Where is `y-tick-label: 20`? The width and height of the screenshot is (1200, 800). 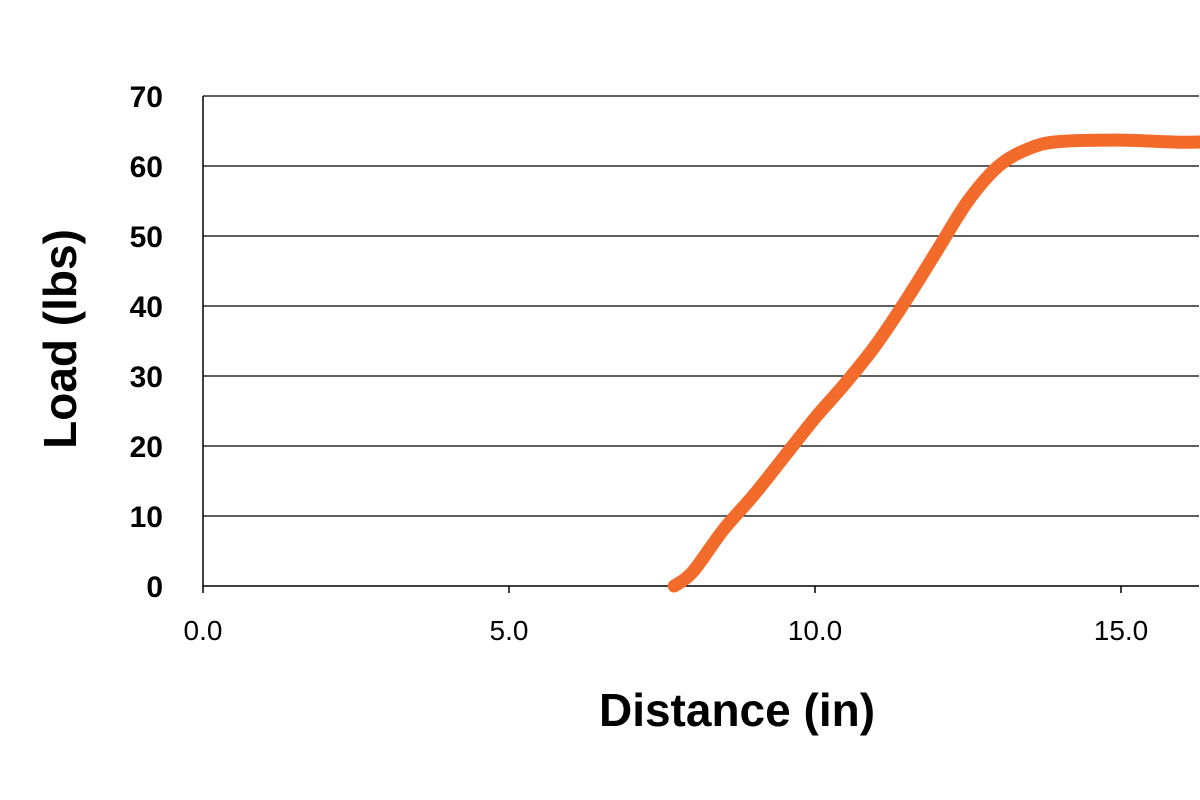 y-tick-label: 20 is located at coordinates (146, 447).